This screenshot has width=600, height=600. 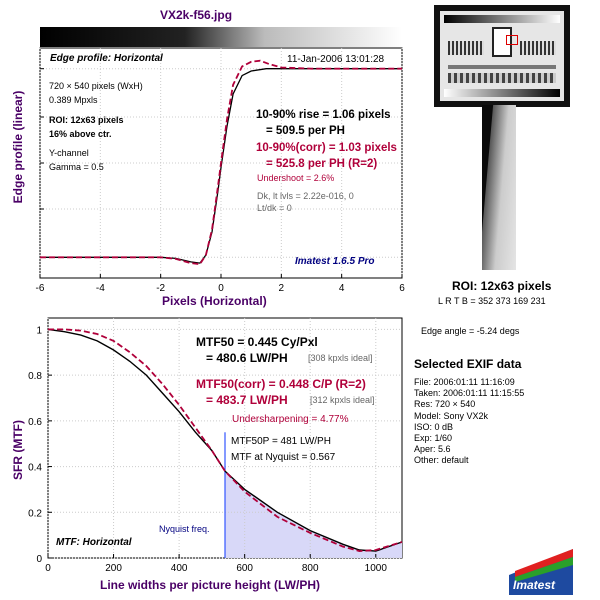 I want to click on dk-lt-levels: Dk, lt lvls = 2.22e-016, 0, so click(x=305, y=196).